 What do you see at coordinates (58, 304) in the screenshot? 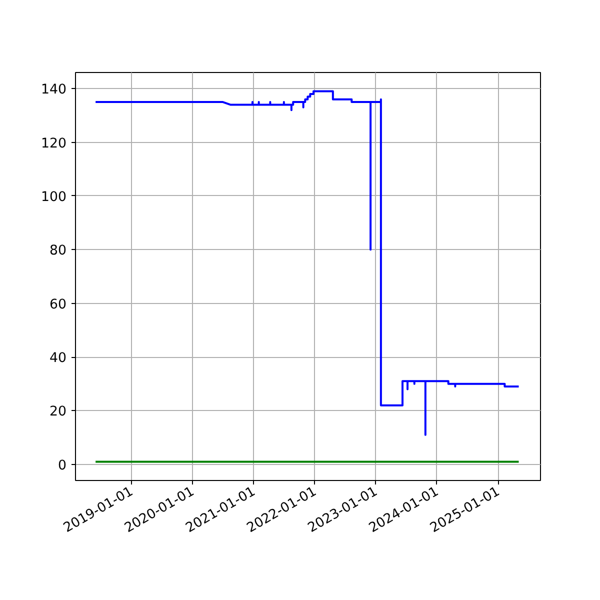
I see `y-tick-label: 60` at bounding box center [58, 304].